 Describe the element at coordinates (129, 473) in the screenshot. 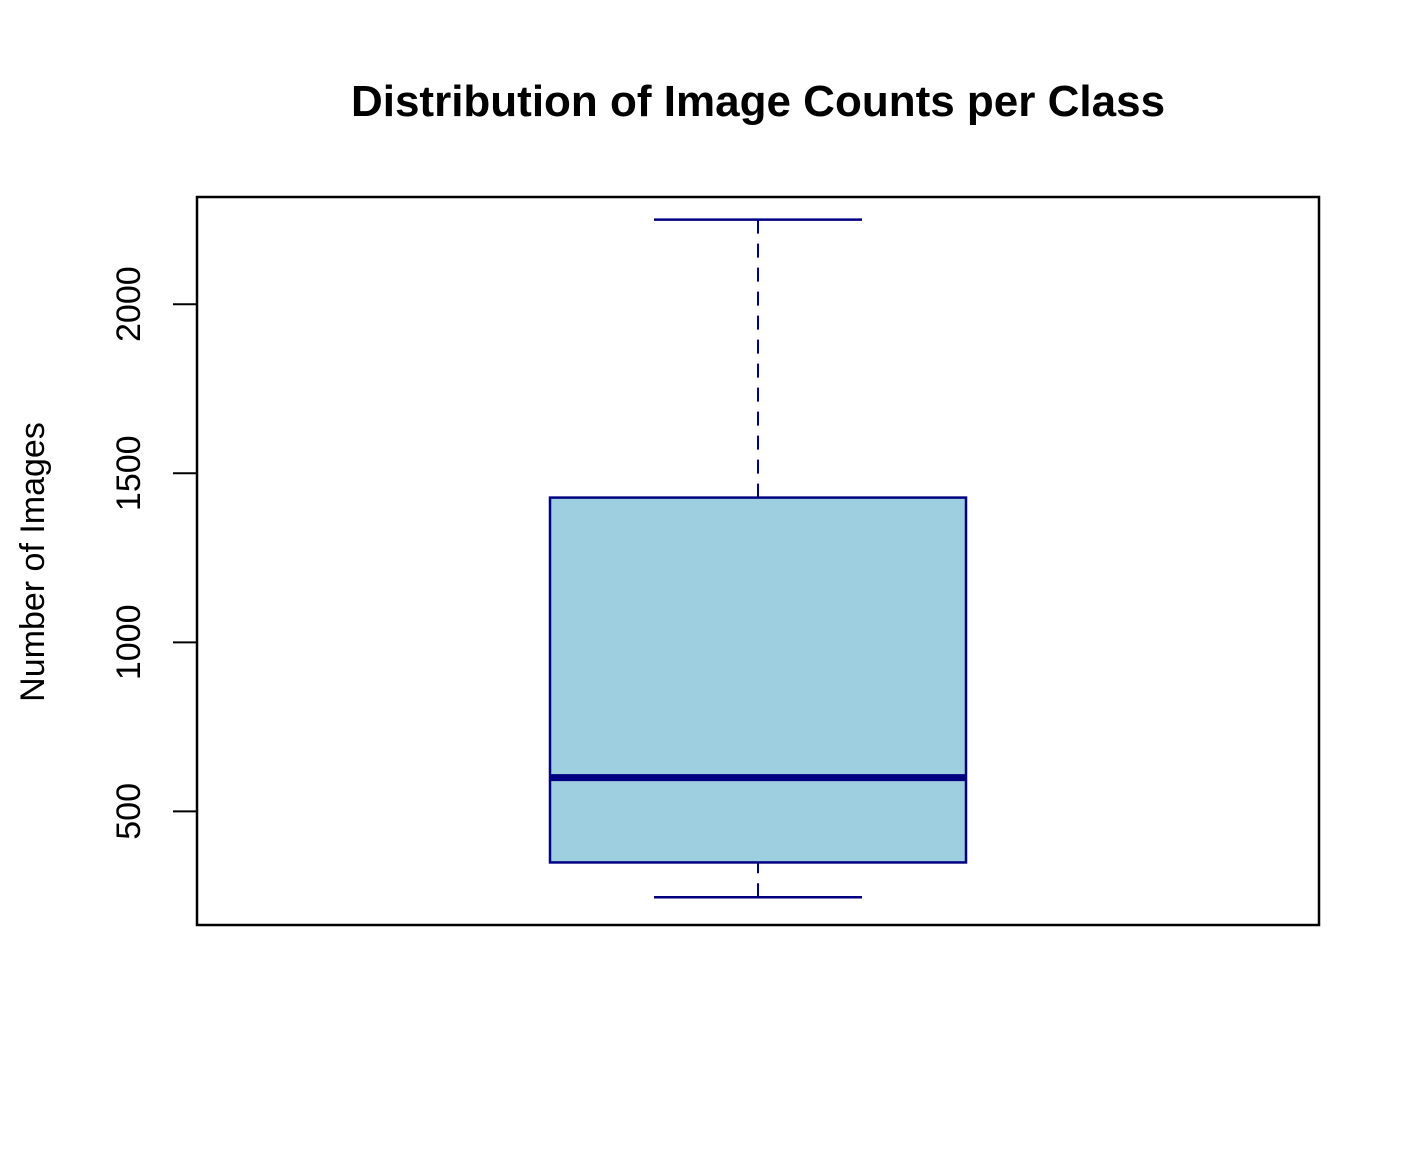

I see `y-tick-label: 1500` at that location.